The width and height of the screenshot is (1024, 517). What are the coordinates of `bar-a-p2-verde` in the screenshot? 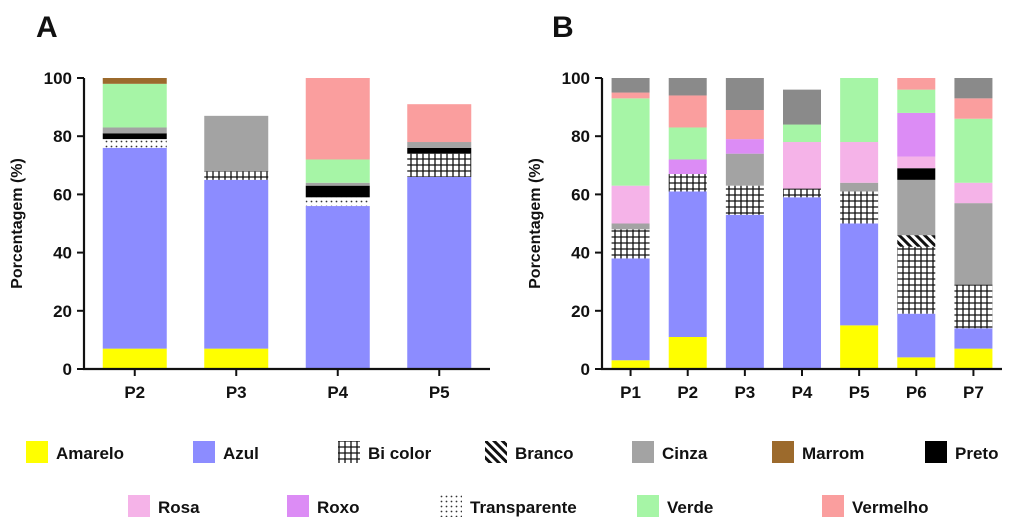 It's located at (134, 105).